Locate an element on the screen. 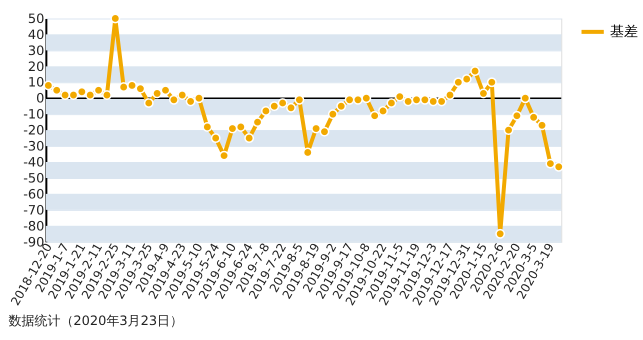 The image size is (643, 340). y-tick-label: 20 is located at coordinates (36, 67).